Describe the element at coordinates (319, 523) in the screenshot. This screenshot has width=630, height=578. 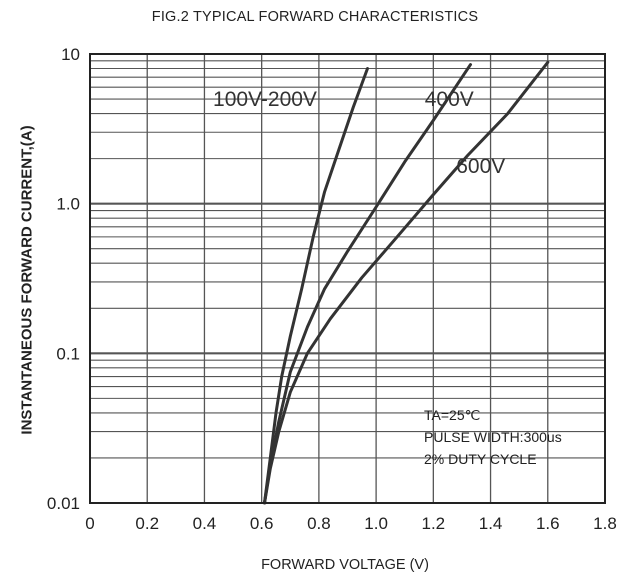
I see `x-tick-label: 0.8` at that location.